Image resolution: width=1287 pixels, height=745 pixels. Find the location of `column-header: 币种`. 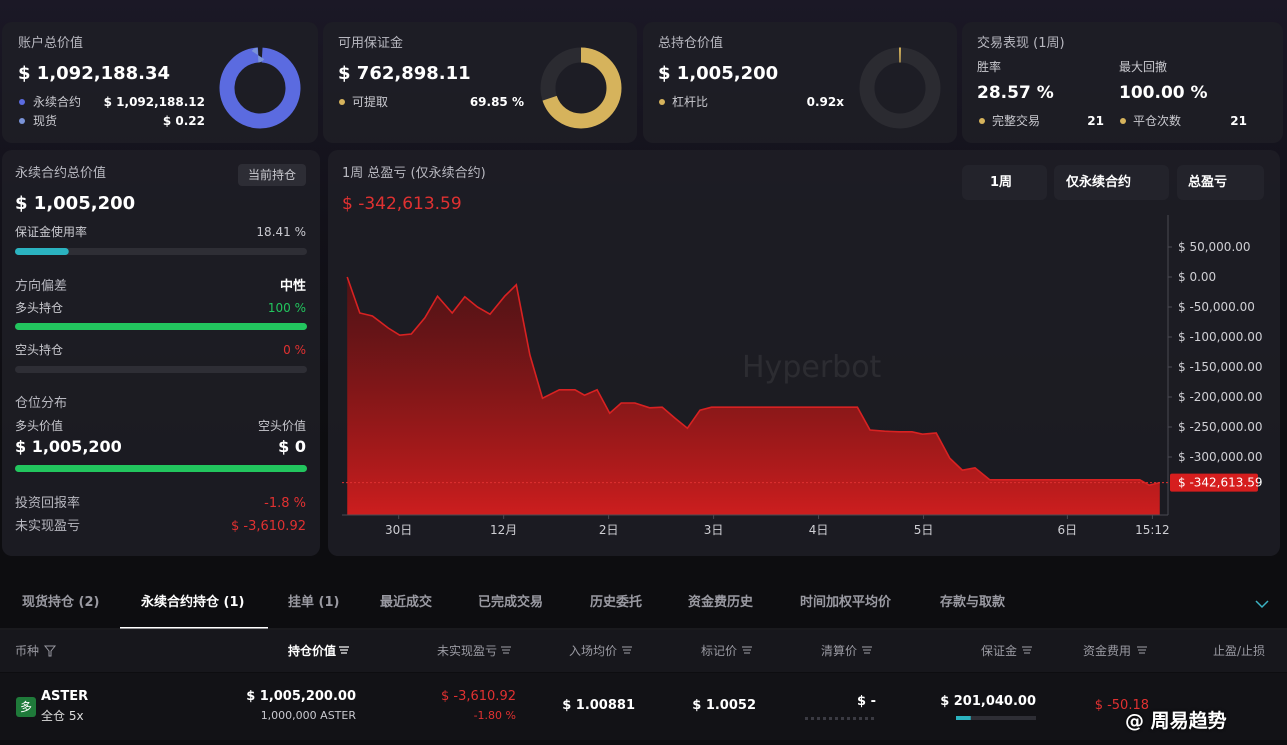

column-header: 币种 is located at coordinates (27, 651).